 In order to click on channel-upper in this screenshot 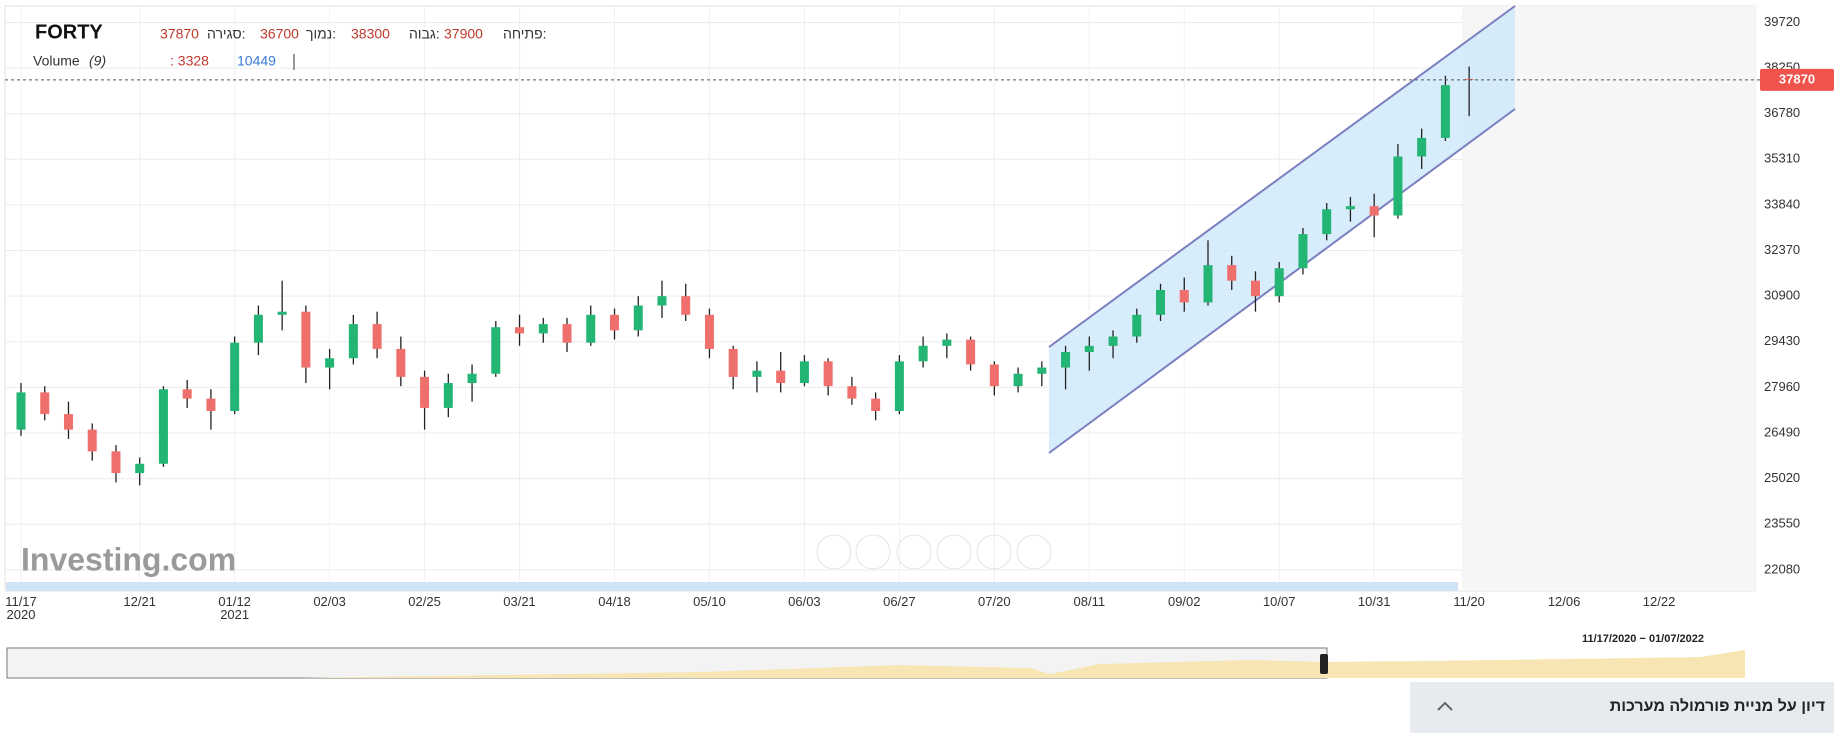, I will do `click(1282, 176)`.